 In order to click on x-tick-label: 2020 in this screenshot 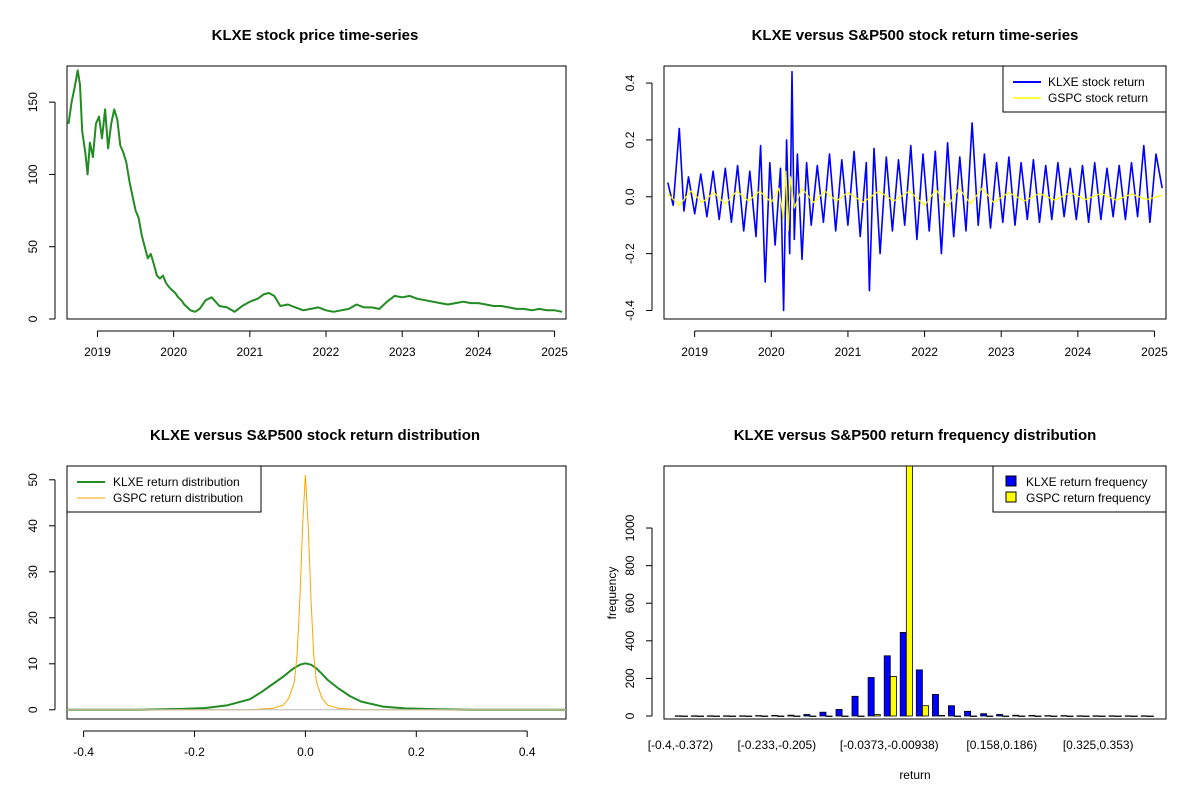, I will do `click(771, 352)`.